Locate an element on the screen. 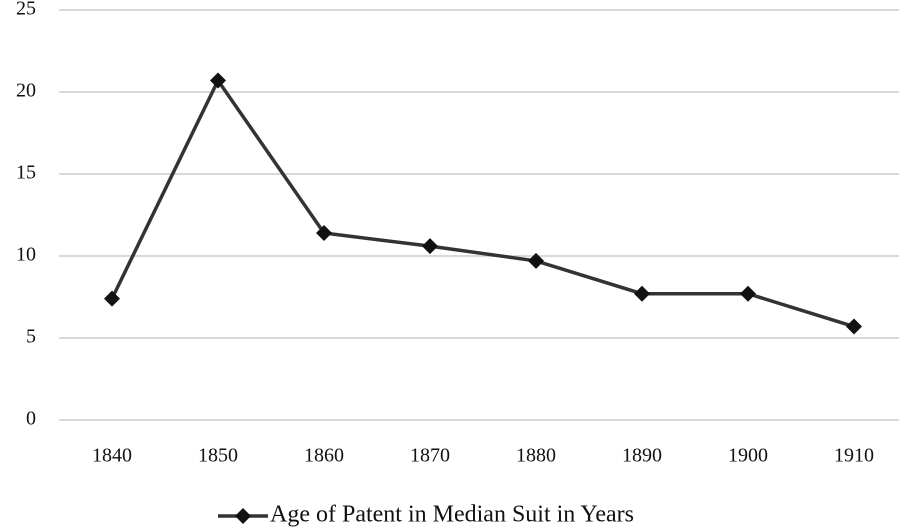 This screenshot has width=899, height=531. y-tick-label: 20 is located at coordinates (26, 91).